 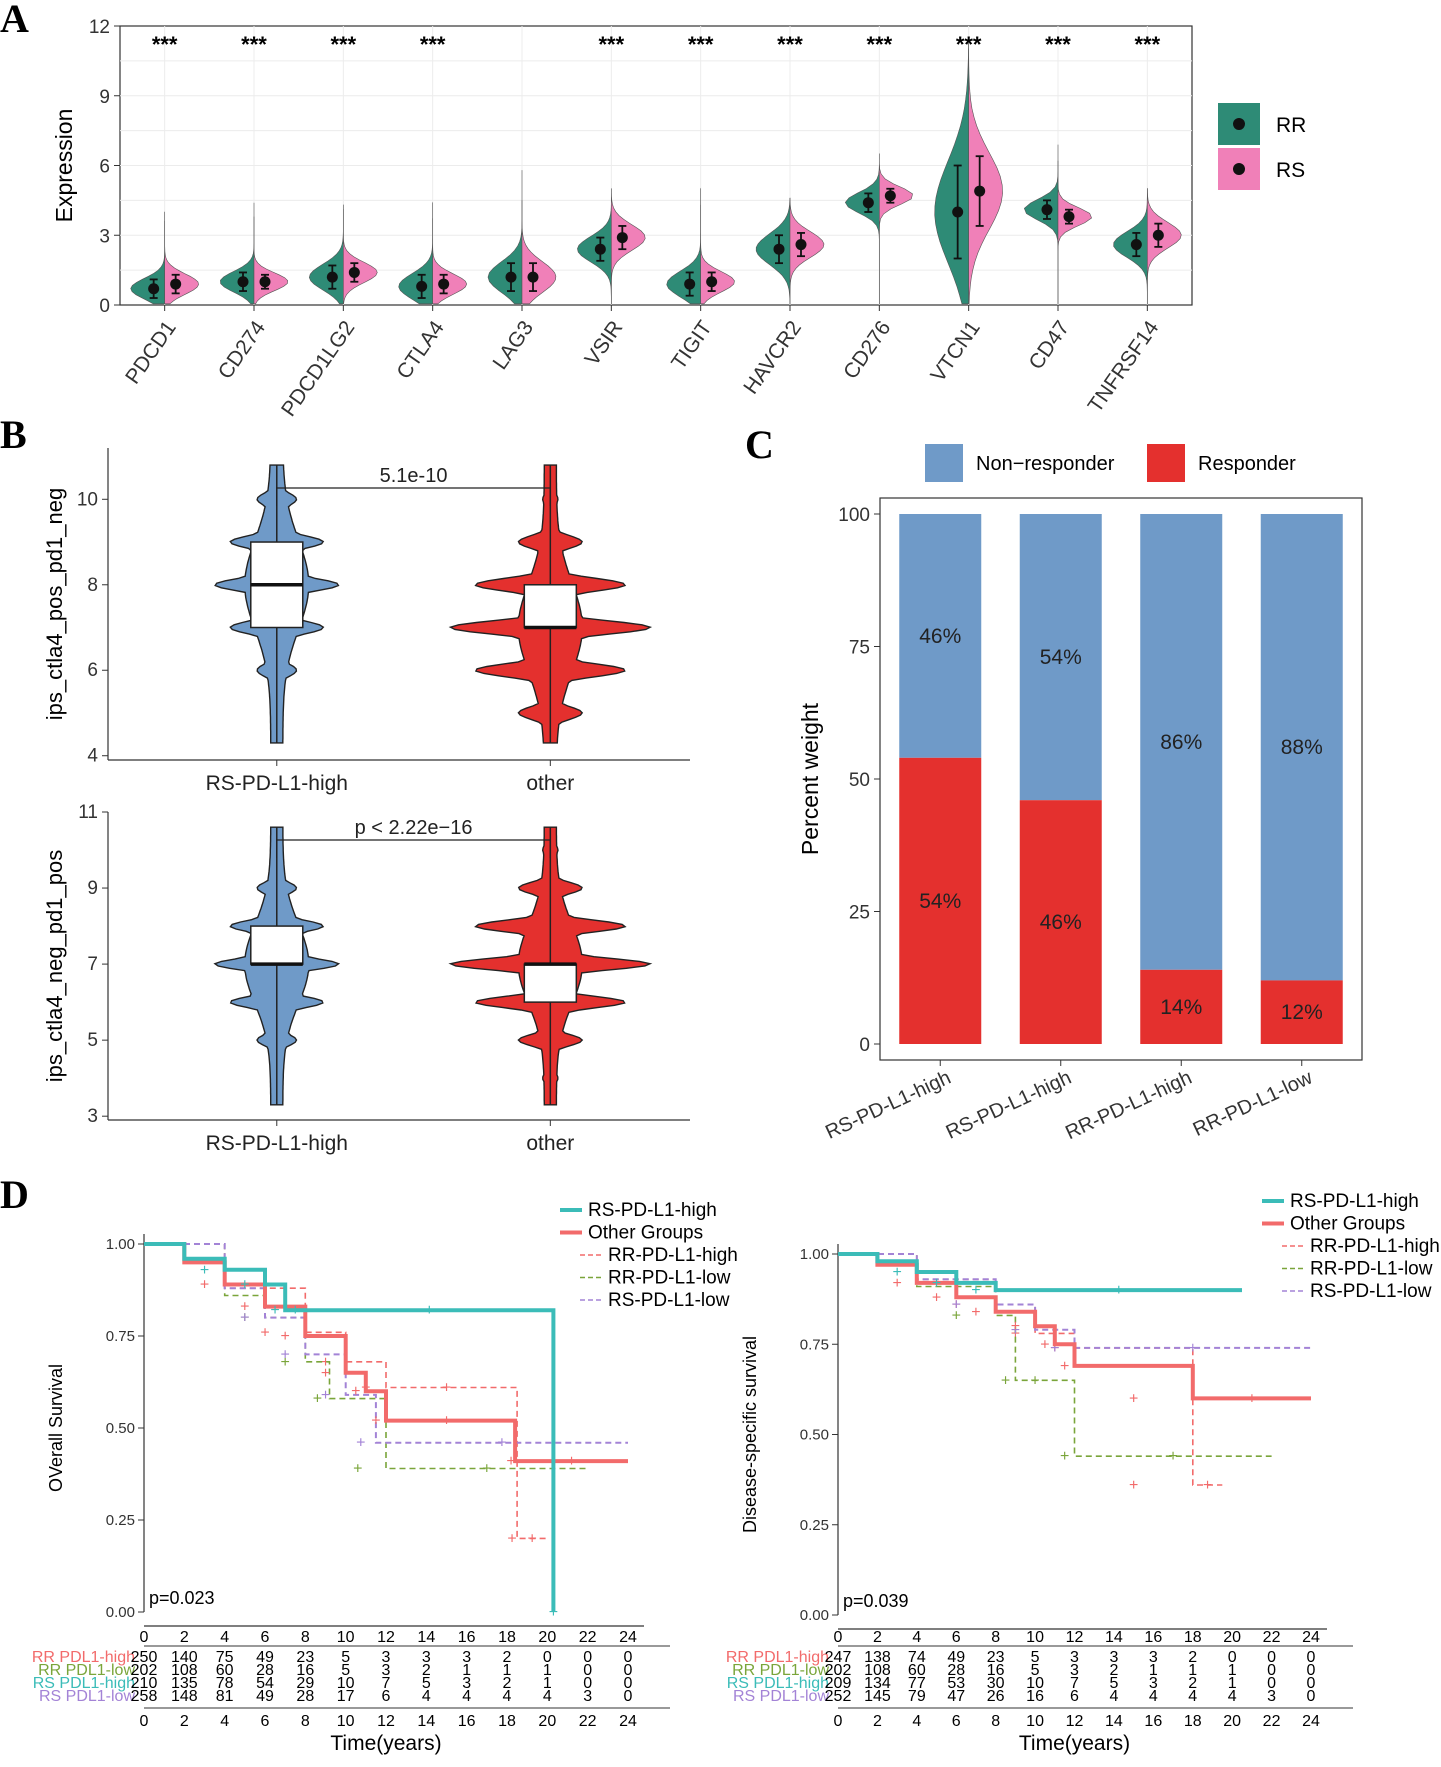 What do you see at coordinates (426, 1637) in the screenshot?
I see `risk-x-tick-top: 14` at bounding box center [426, 1637].